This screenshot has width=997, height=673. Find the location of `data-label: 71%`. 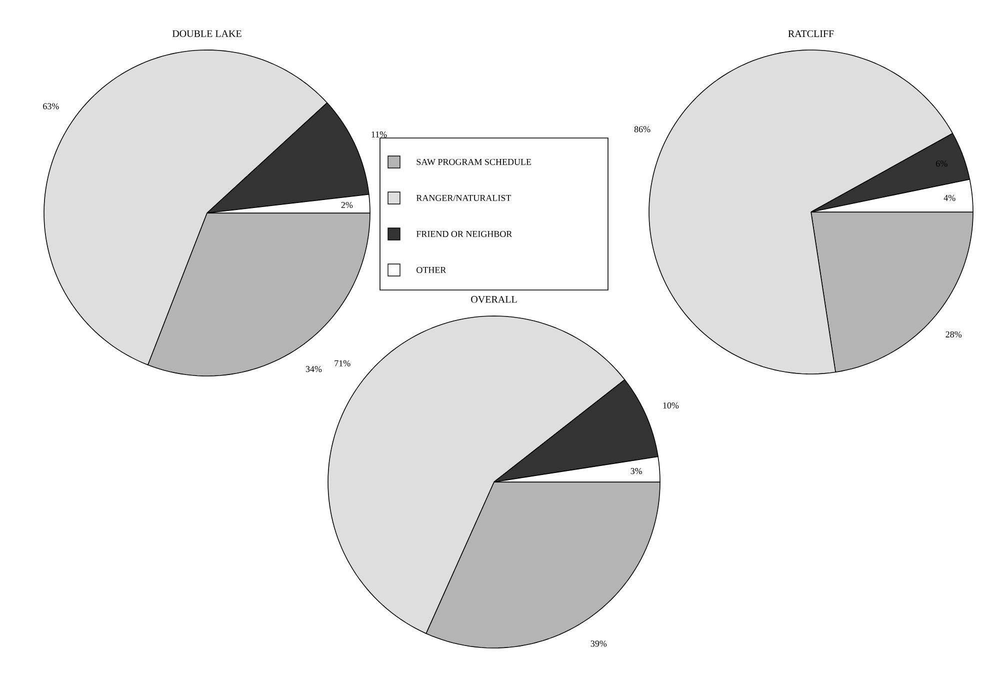

data-label: 71% is located at coordinates (342, 363).